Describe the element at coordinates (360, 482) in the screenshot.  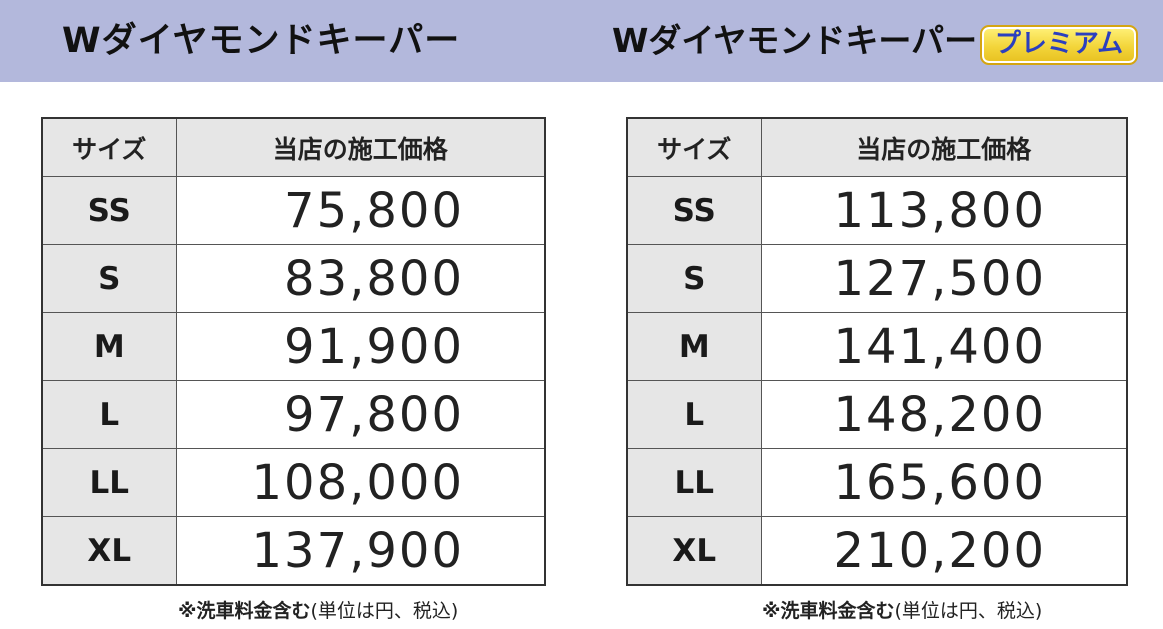
I see `price-cell: 108,000` at that location.